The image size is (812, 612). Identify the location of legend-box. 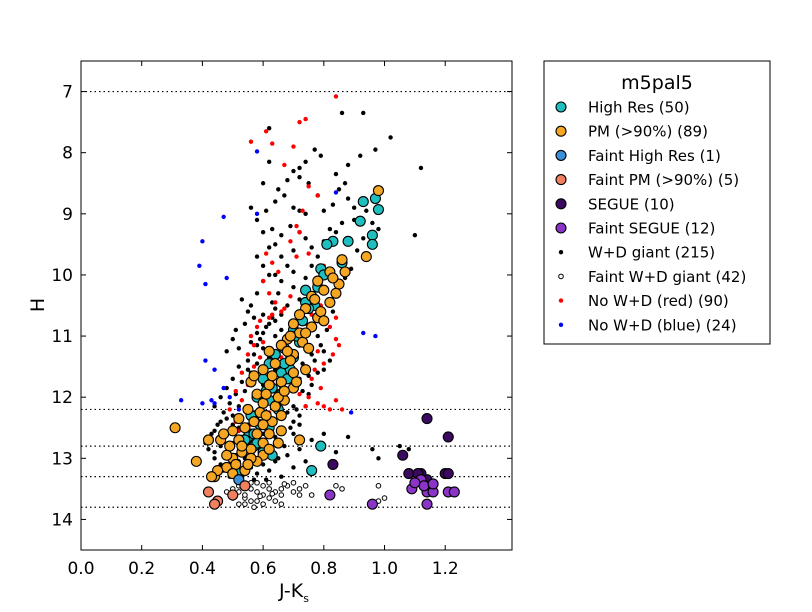
(657, 202).